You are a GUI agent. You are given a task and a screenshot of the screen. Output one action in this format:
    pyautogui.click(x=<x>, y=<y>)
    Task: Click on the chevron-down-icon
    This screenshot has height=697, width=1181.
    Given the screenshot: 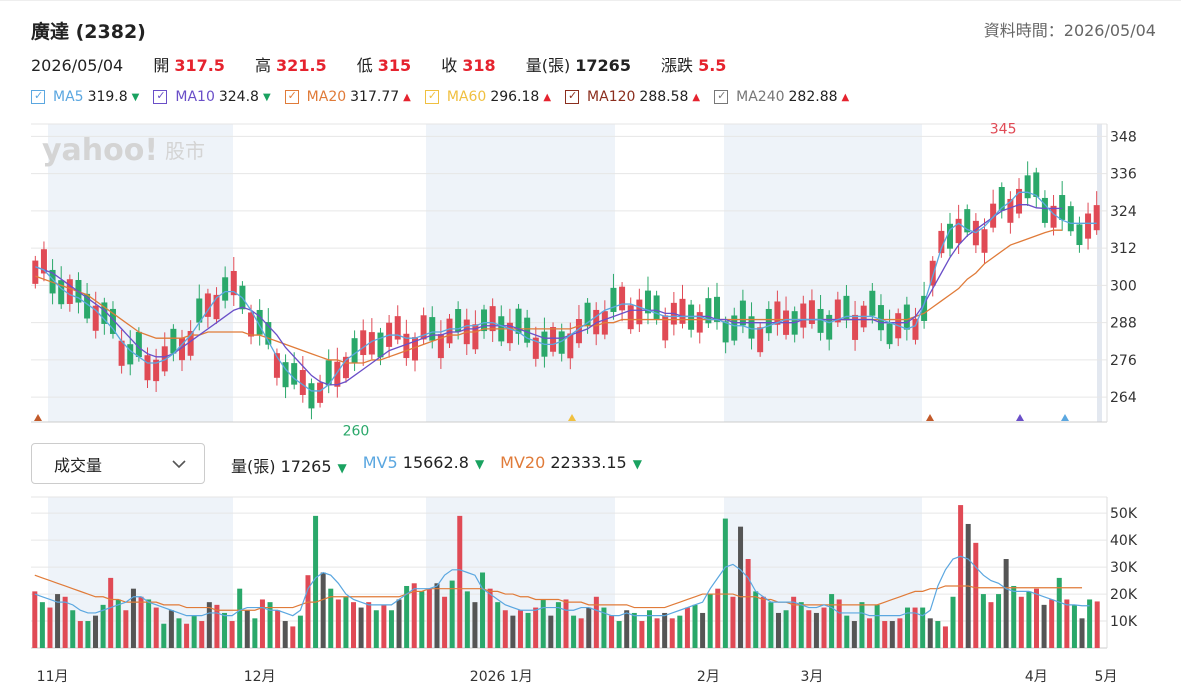 What is the action you would take?
    pyautogui.click(x=179, y=463)
    